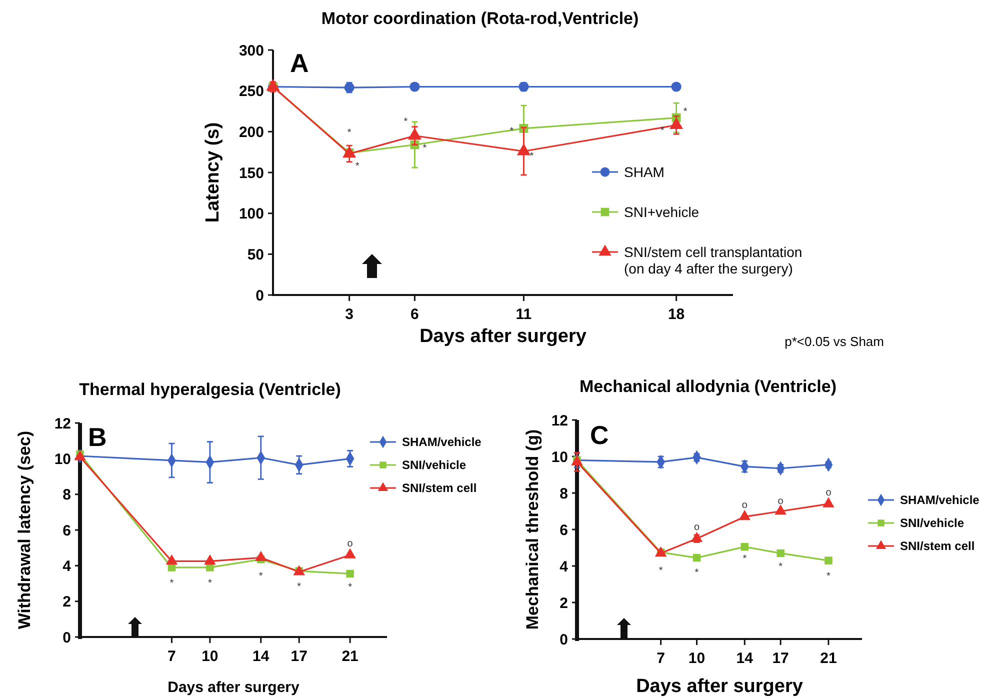 This screenshot has width=984, height=699. What do you see at coordinates (532, 529) in the screenshot?
I see `y-axis-title: Mechanical threshold (g)` at bounding box center [532, 529].